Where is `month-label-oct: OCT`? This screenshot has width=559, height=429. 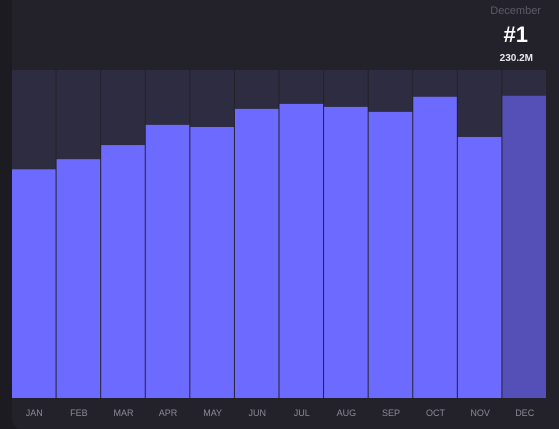
month-label-oct: OCT is located at coordinates (436, 413).